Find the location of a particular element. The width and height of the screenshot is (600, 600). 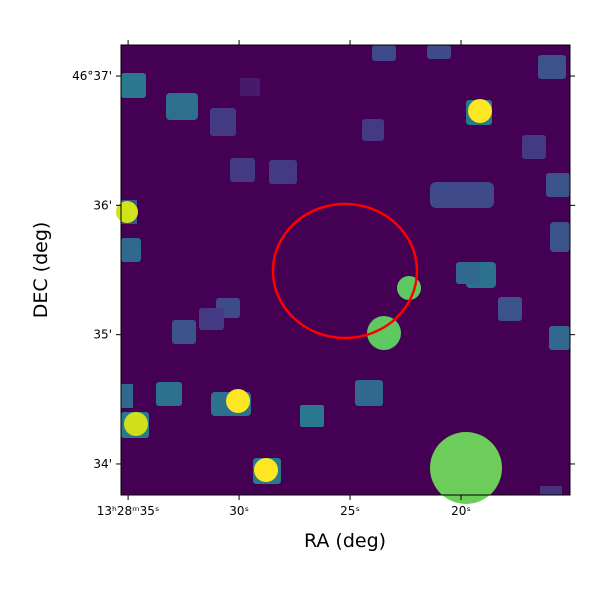

x-tick-label: 13ʰ28ᵐ35ˢ is located at coordinates (128, 511).